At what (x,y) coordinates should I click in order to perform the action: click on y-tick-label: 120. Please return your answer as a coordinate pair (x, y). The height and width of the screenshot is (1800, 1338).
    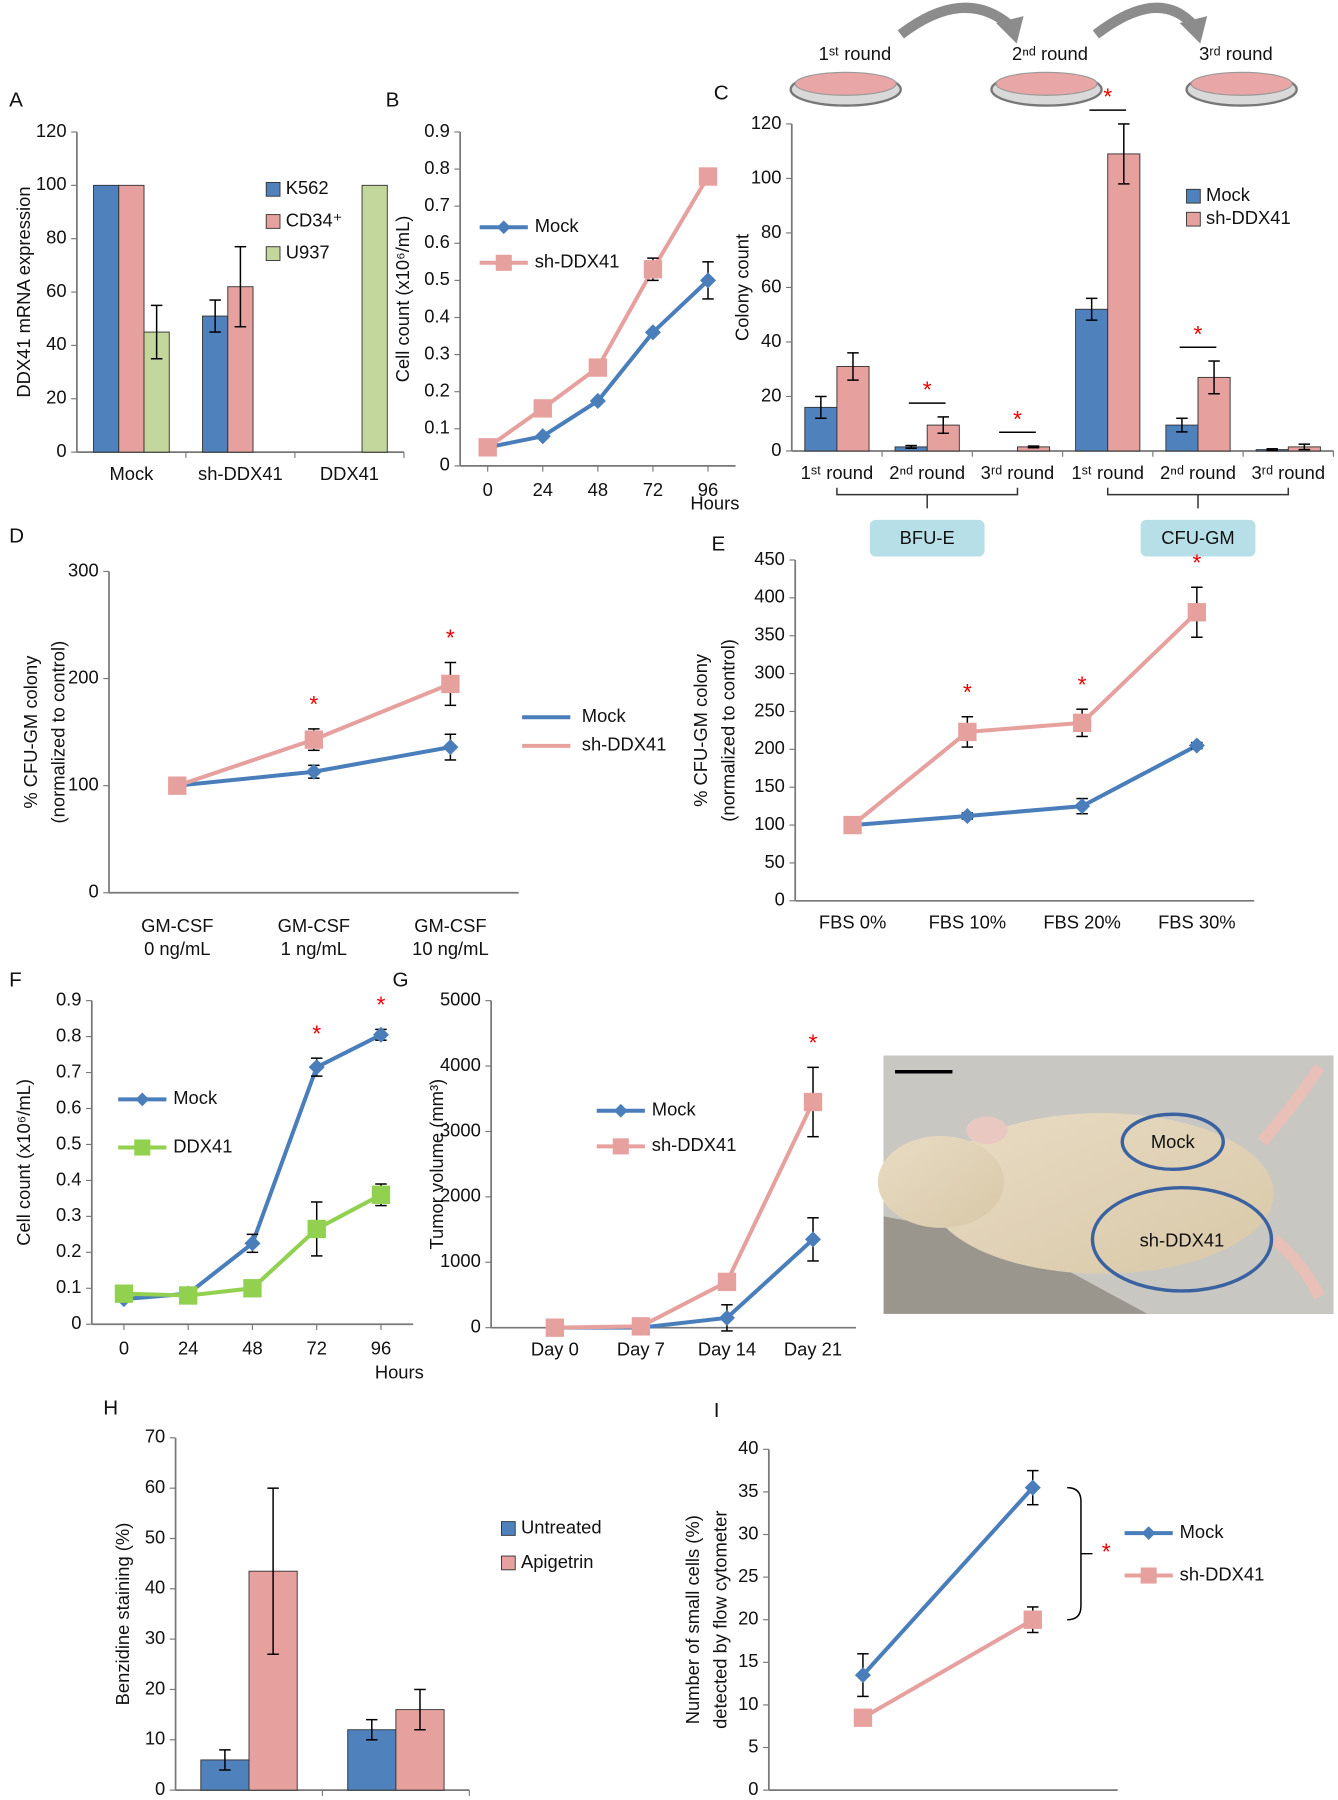
    Looking at the image, I should click on (766, 122).